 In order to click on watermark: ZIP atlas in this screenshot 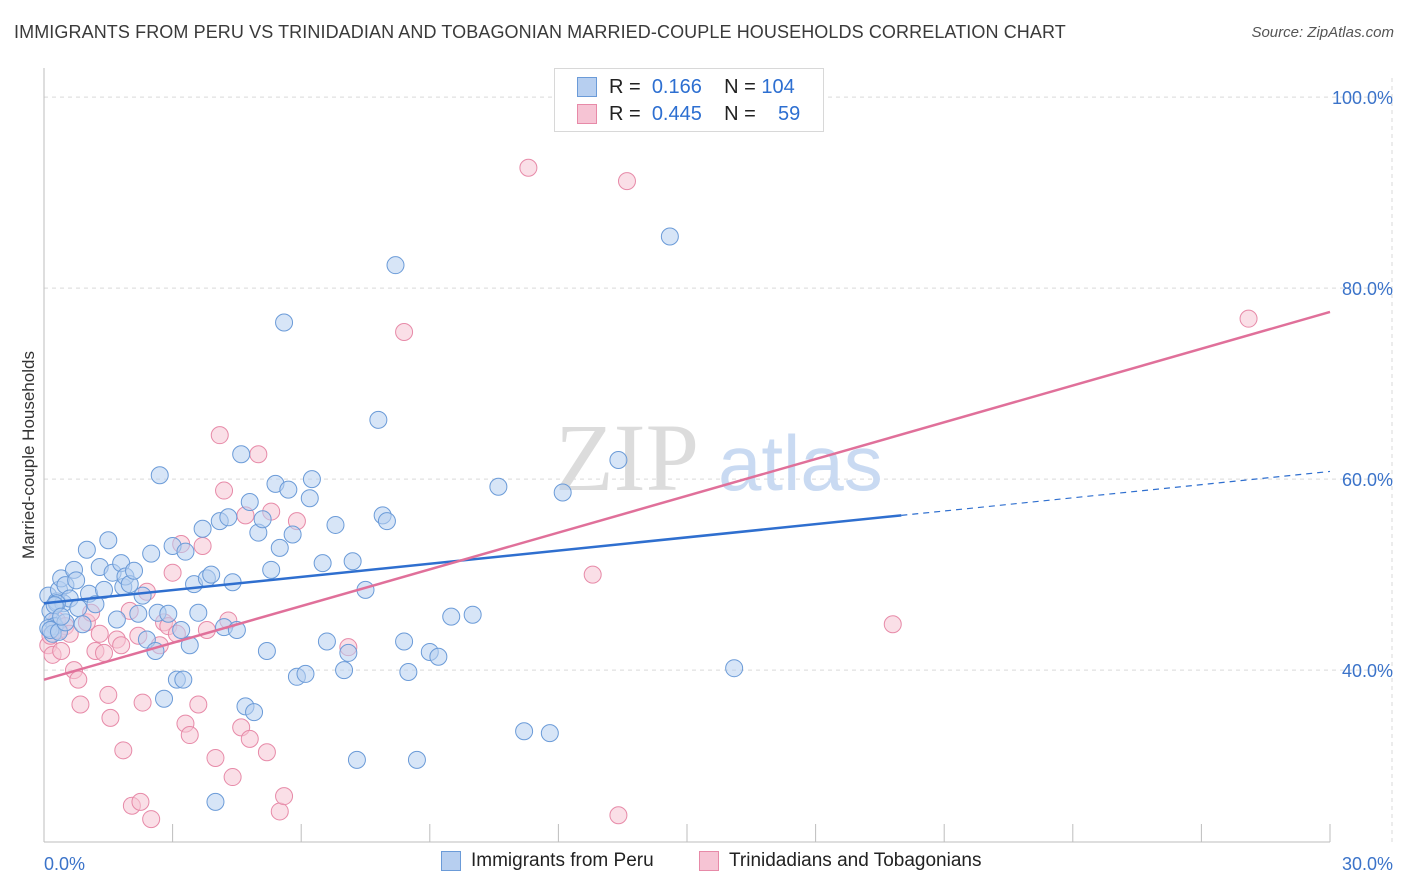, I will do `click(719, 457)`.